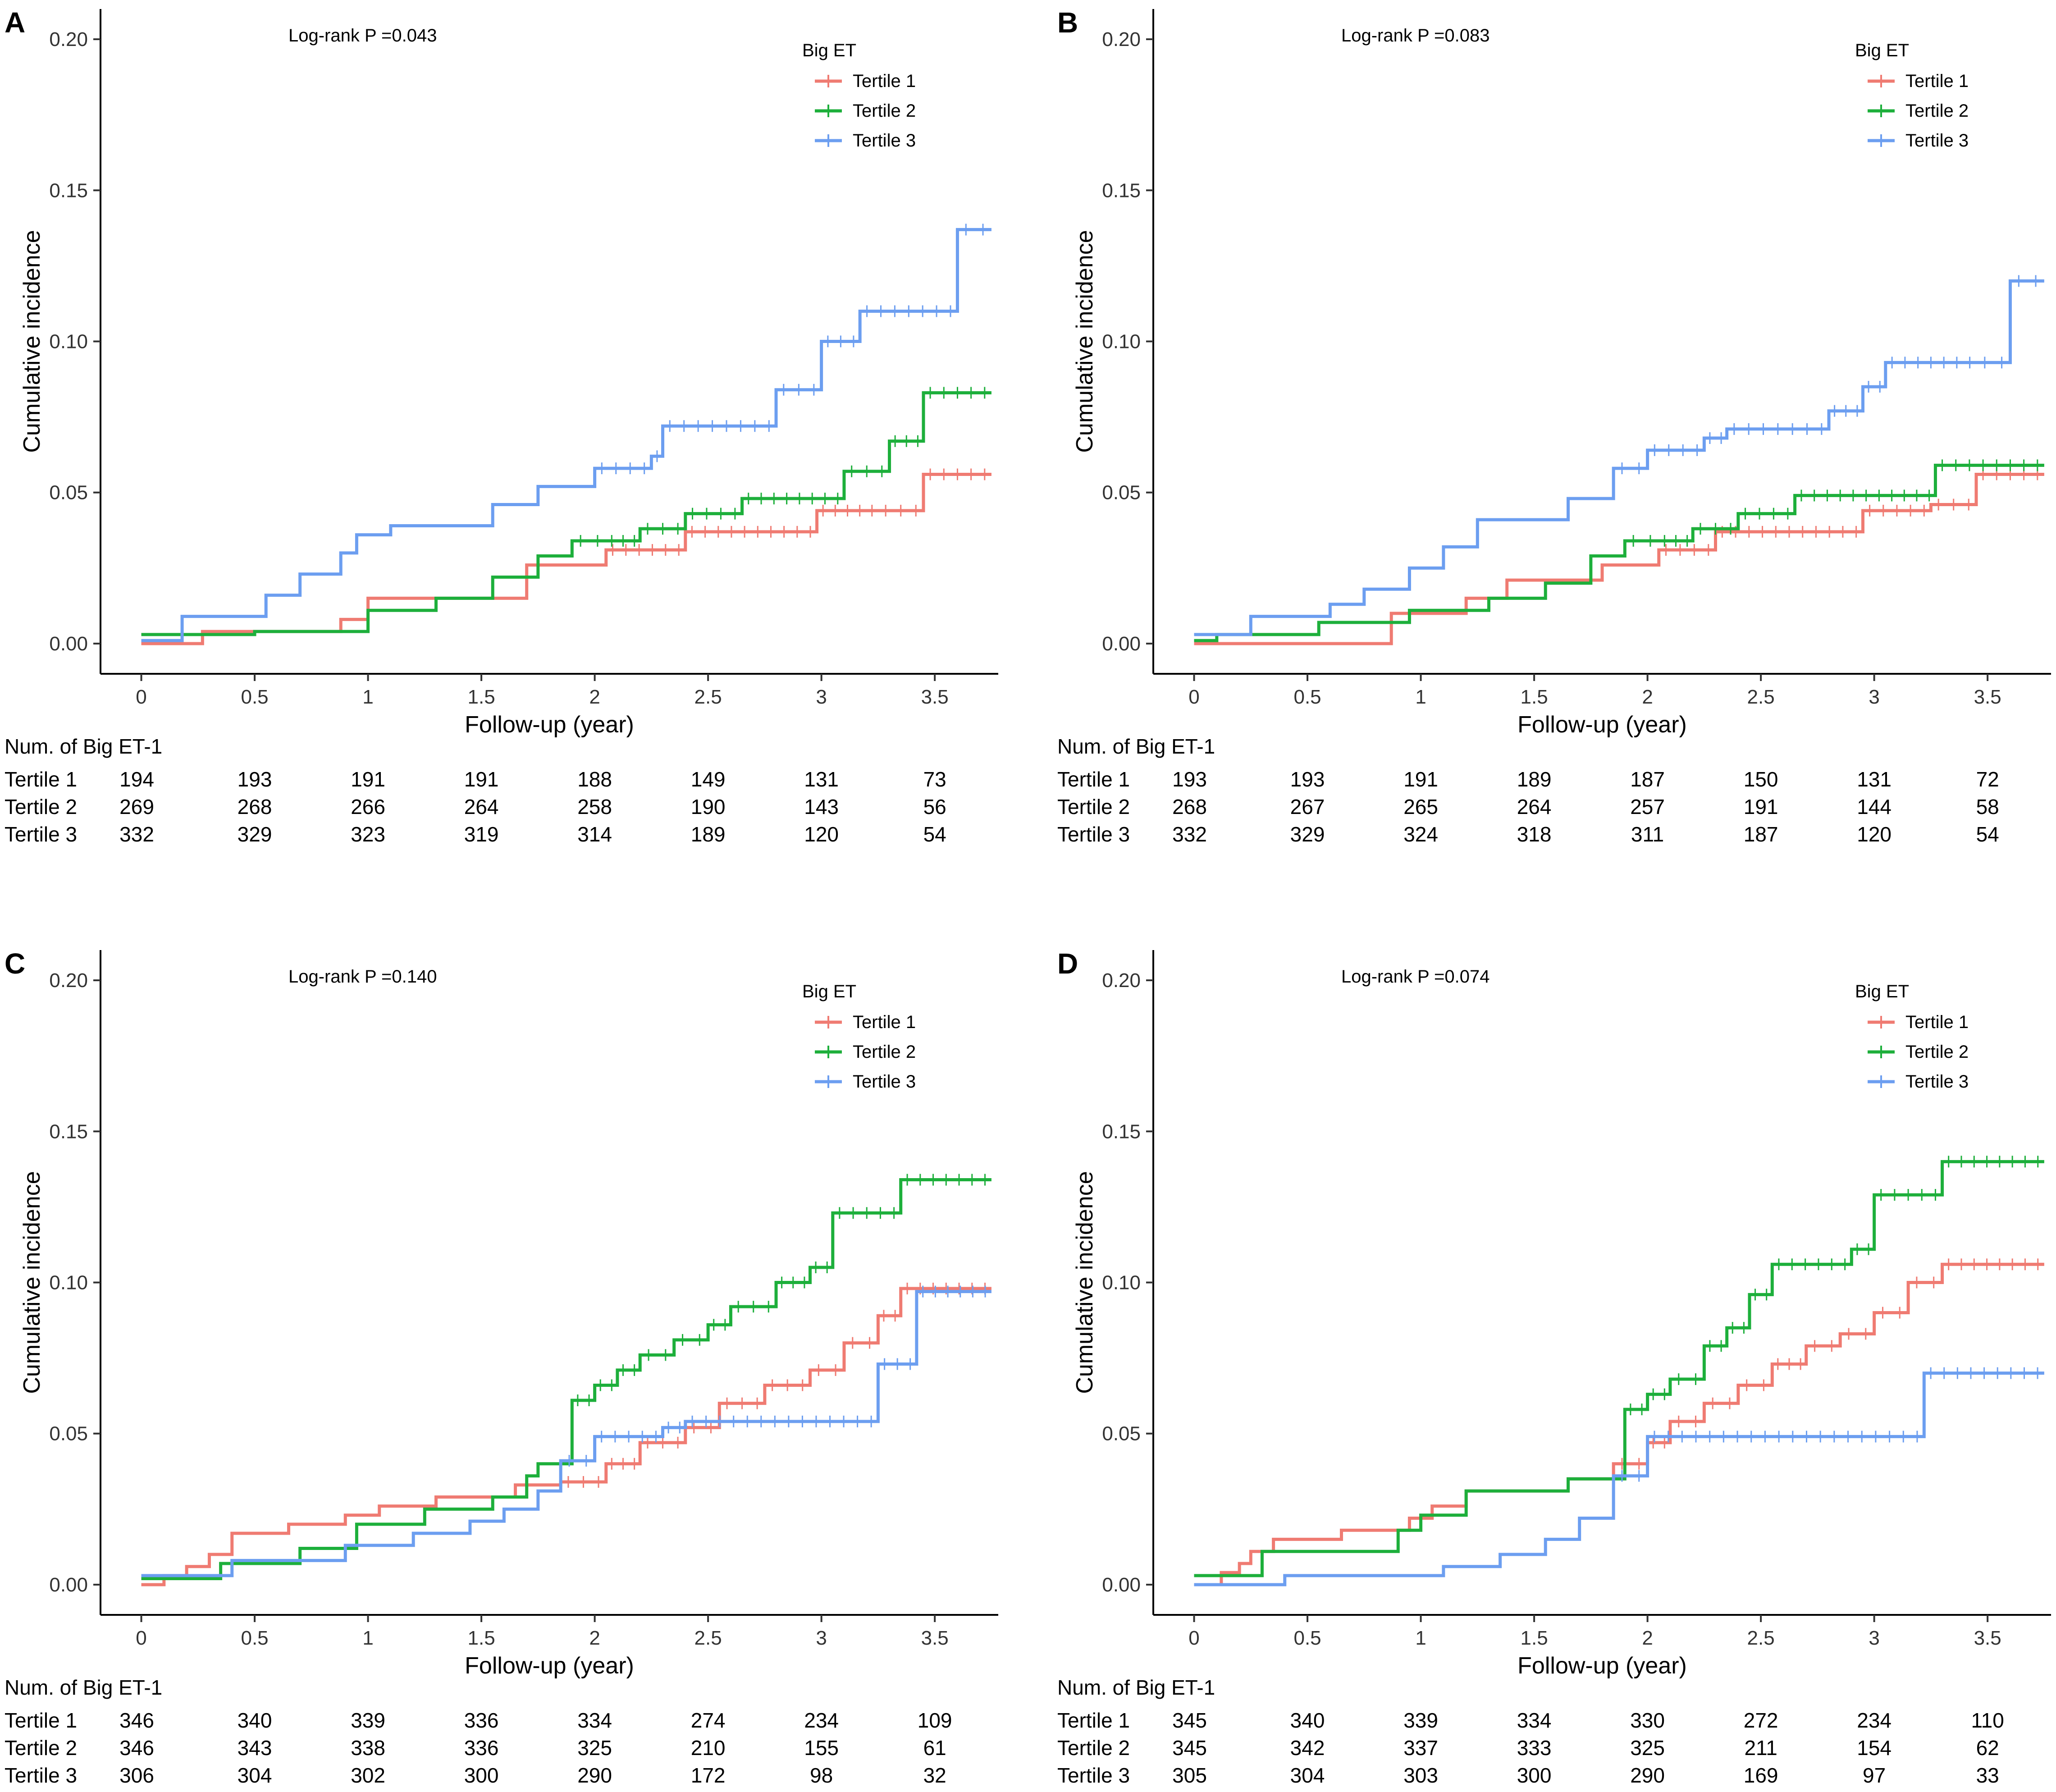 The height and width of the screenshot is (1792, 2056). I want to click on risk-table-row-label: Tertile 1, so click(41, 1720).